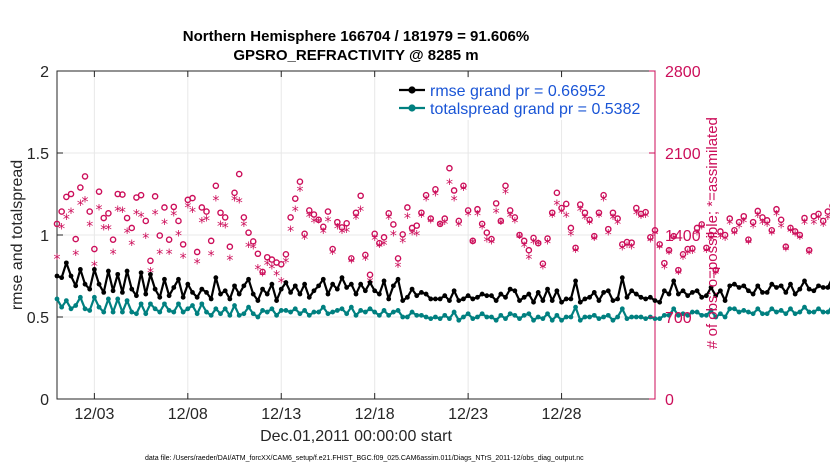 The height and width of the screenshot is (470, 830). I want to click on x-tick-label: 12/18, so click(375, 414).